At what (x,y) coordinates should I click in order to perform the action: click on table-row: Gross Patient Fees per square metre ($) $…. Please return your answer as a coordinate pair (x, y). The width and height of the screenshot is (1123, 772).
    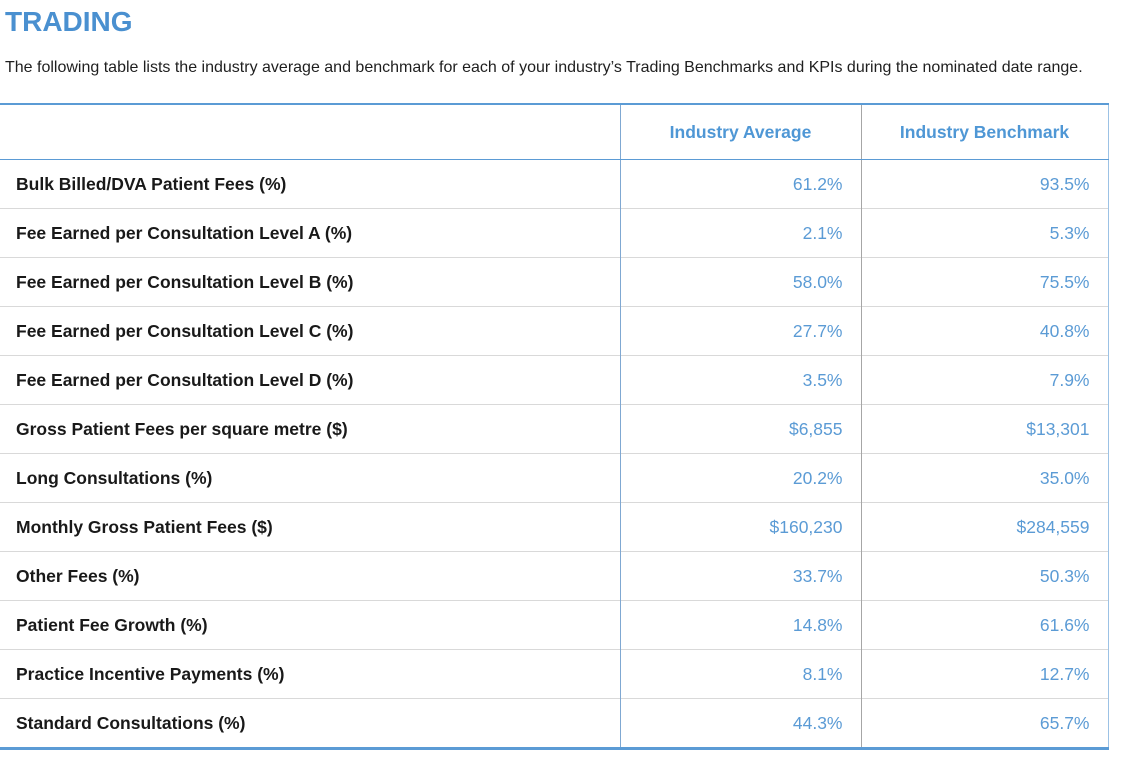
    Looking at the image, I should click on (554, 429).